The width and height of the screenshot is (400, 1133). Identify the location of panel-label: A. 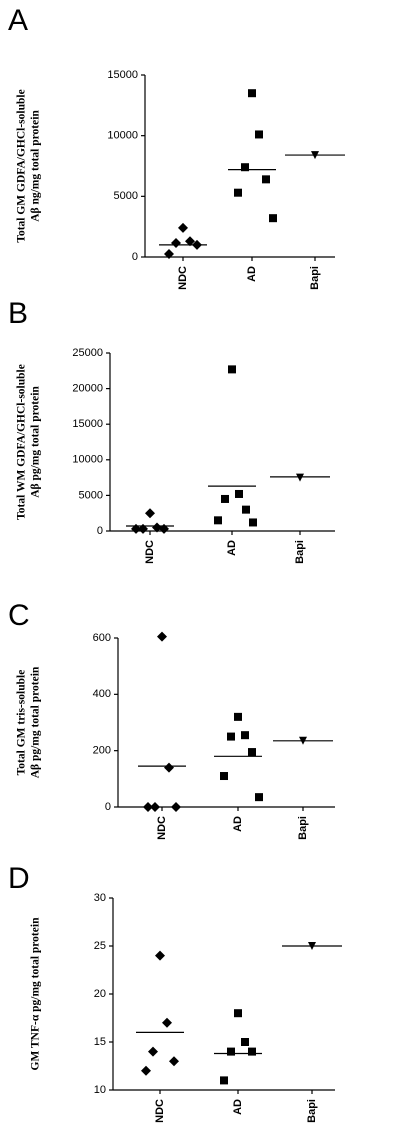
(18, 20).